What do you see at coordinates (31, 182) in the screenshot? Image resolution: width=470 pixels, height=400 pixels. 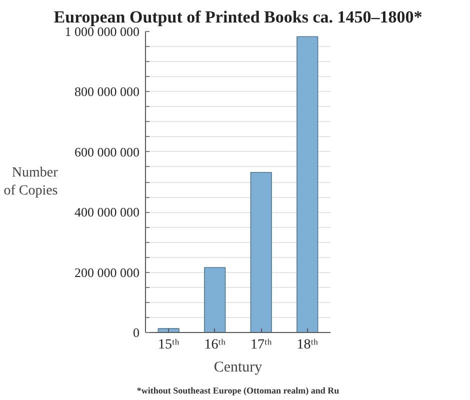 I see `y-axis-title: Number of Copies` at bounding box center [31, 182].